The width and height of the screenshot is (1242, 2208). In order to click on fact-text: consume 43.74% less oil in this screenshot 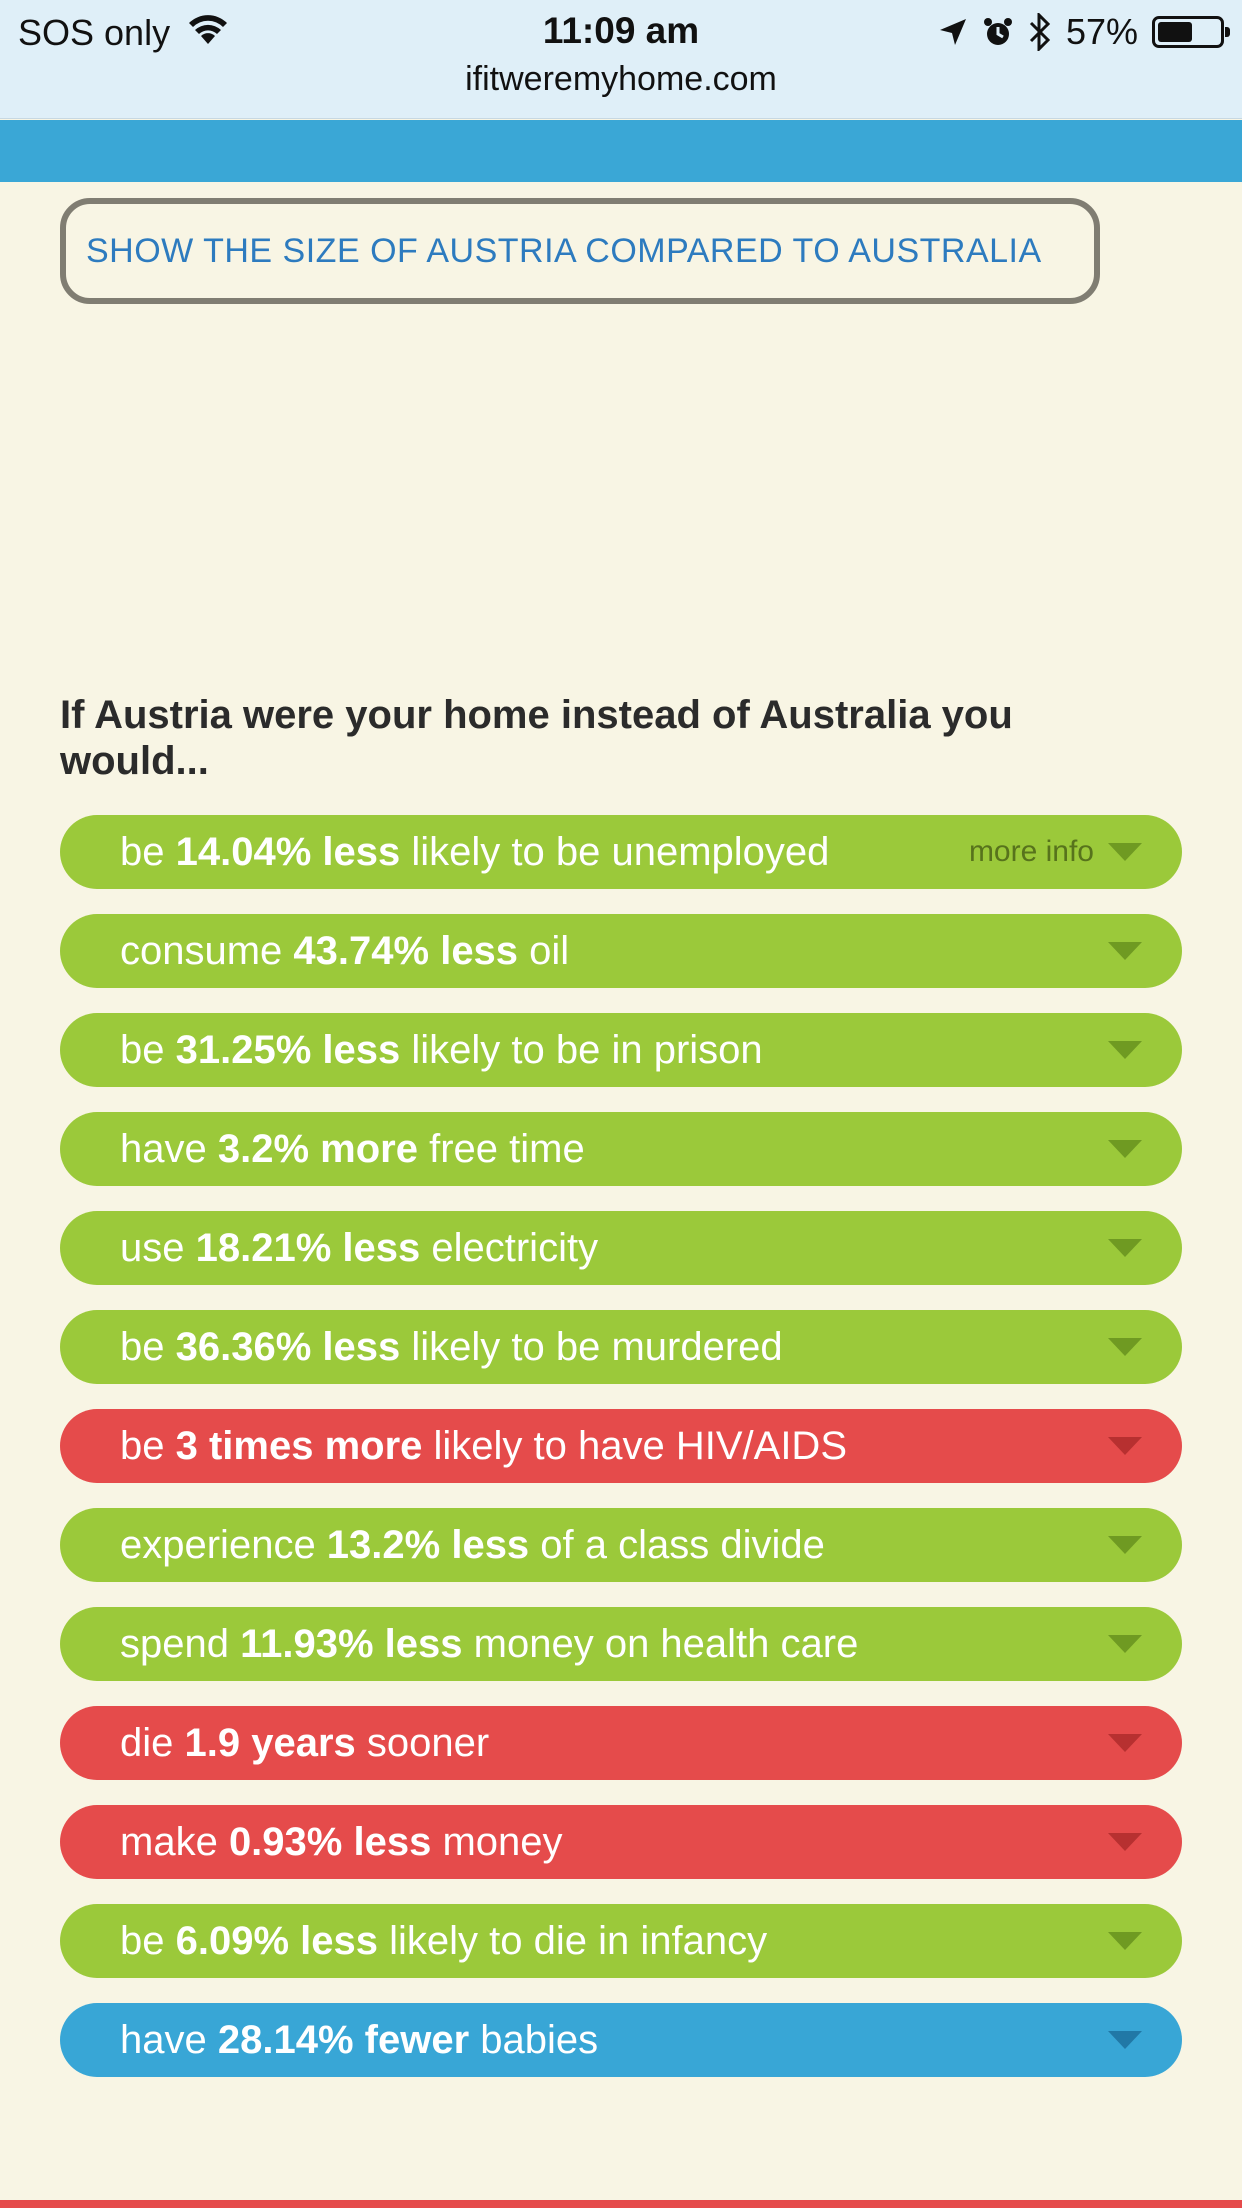, I will do `click(344, 951)`.